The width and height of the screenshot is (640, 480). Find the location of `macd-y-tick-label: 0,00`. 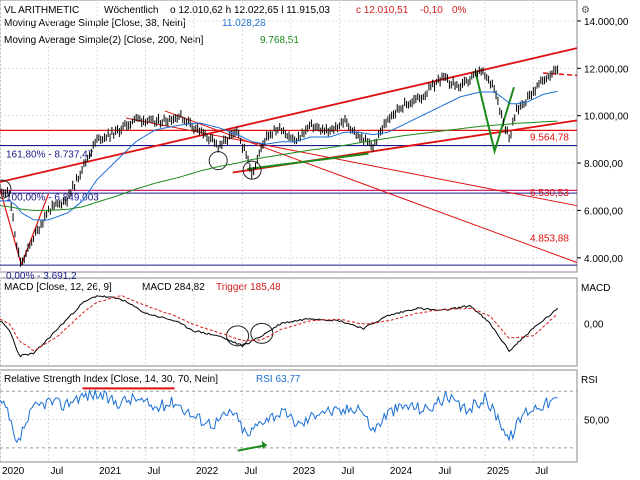

macd-y-tick-label: 0,00 is located at coordinates (594, 324).